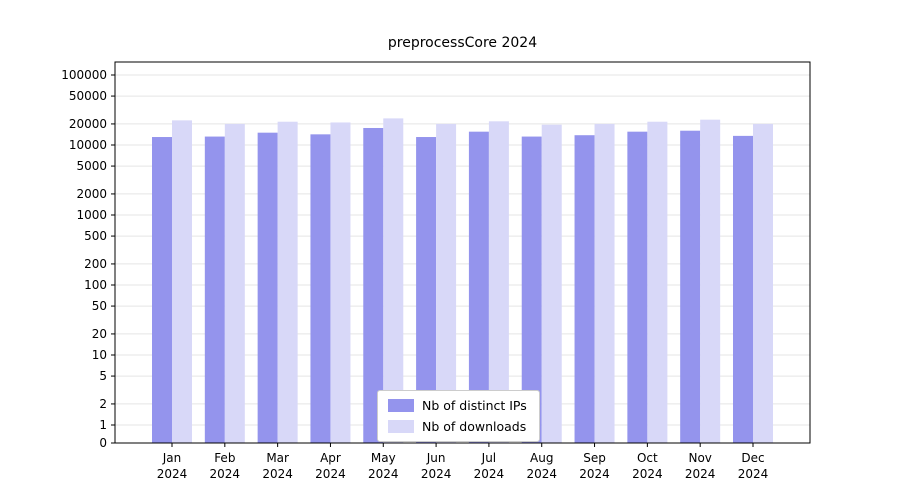 The width and height of the screenshot is (900, 500). What do you see at coordinates (103, 425) in the screenshot?
I see `y-tick-label: 1` at bounding box center [103, 425].